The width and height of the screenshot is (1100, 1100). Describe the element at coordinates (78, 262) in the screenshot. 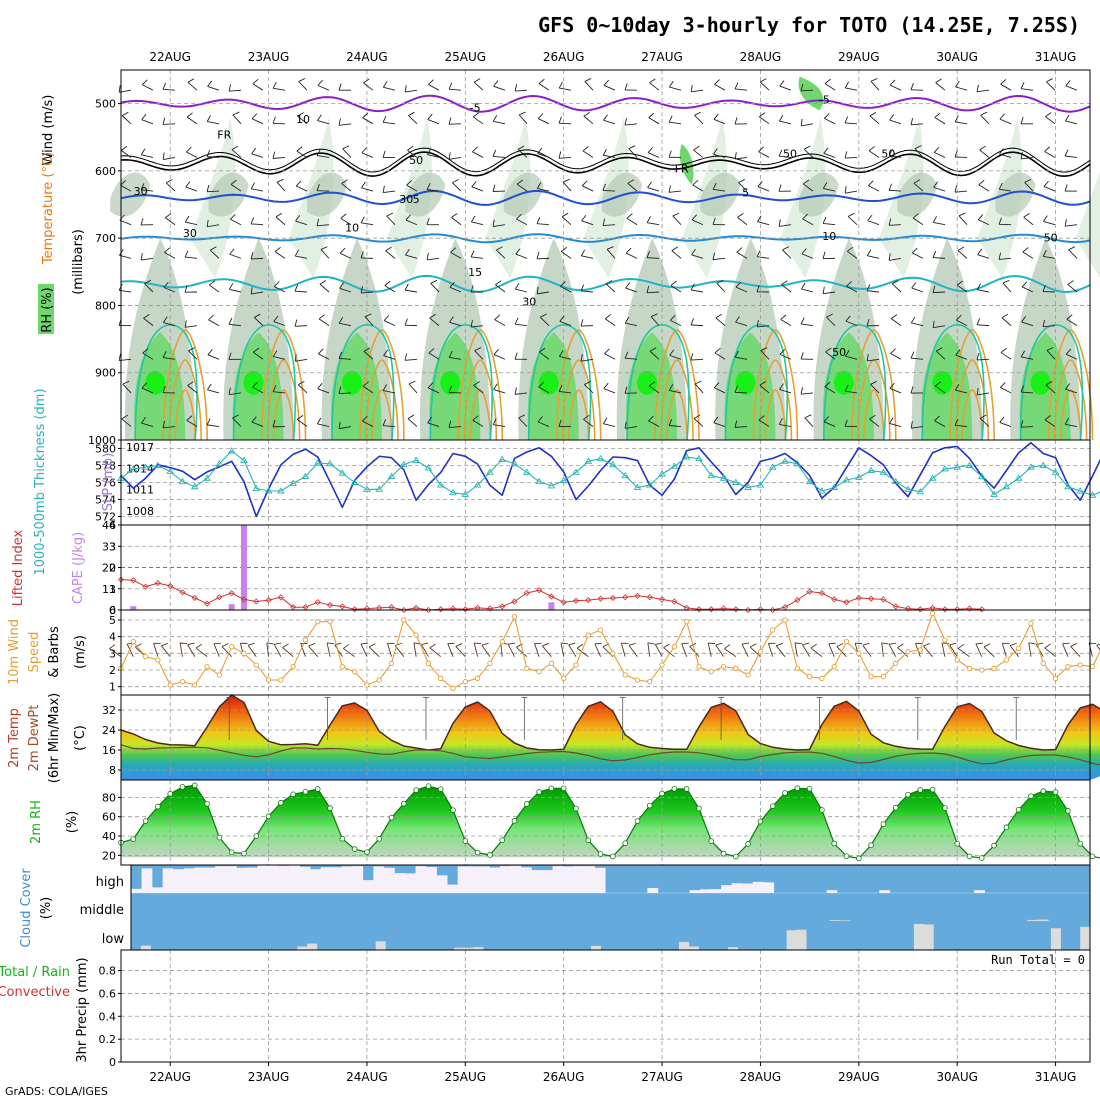

I see `pressure-axis-label: (millibars)` at that location.